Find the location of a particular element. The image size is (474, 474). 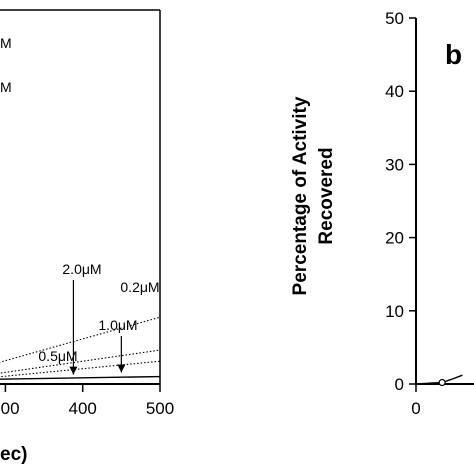

panel-b-x-tick-label: 0 is located at coordinates (415, 408).